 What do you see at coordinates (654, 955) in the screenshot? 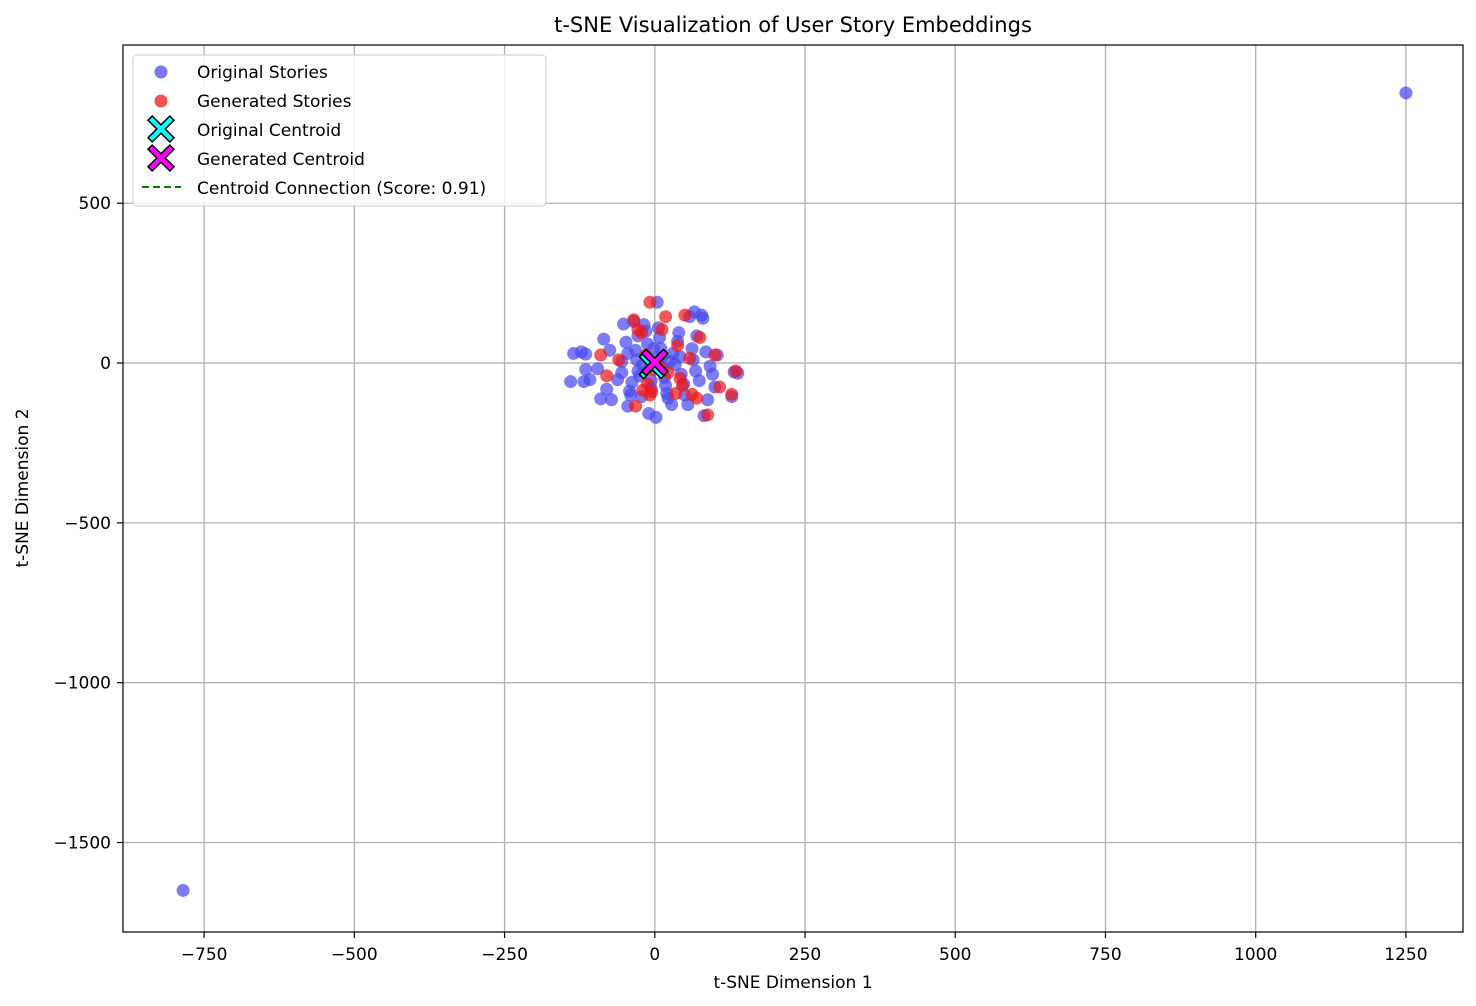
I see `x-tick-label: 0` at bounding box center [654, 955].